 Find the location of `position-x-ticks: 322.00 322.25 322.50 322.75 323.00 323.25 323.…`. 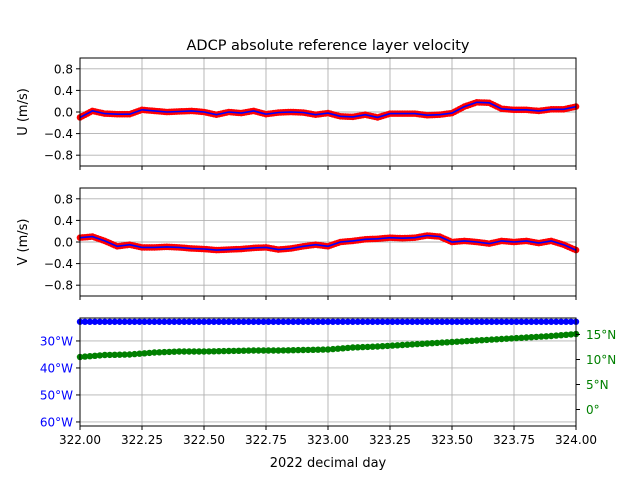

position-x-ticks: 322.00 322.25 322.50 322.75 323.00 323.25 323.… is located at coordinates (328, 436).